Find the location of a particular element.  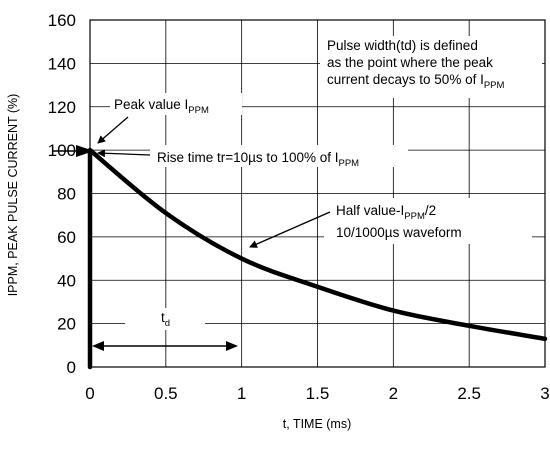

x-tick-label: 3 is located at coordinates (544, 393).